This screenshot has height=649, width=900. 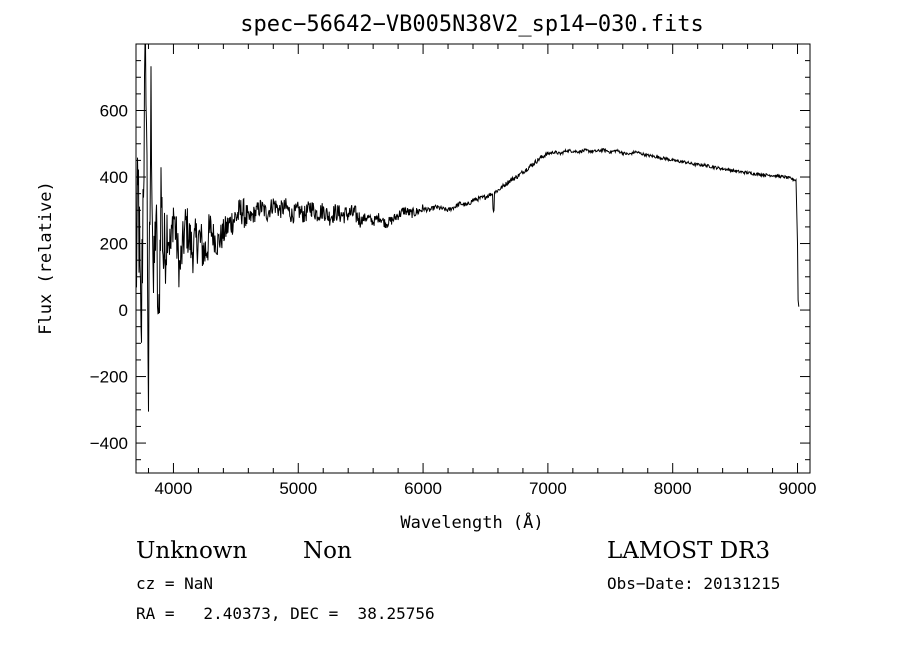 I want to click on x-tick-label: 6000, so click(x=423, y=488).